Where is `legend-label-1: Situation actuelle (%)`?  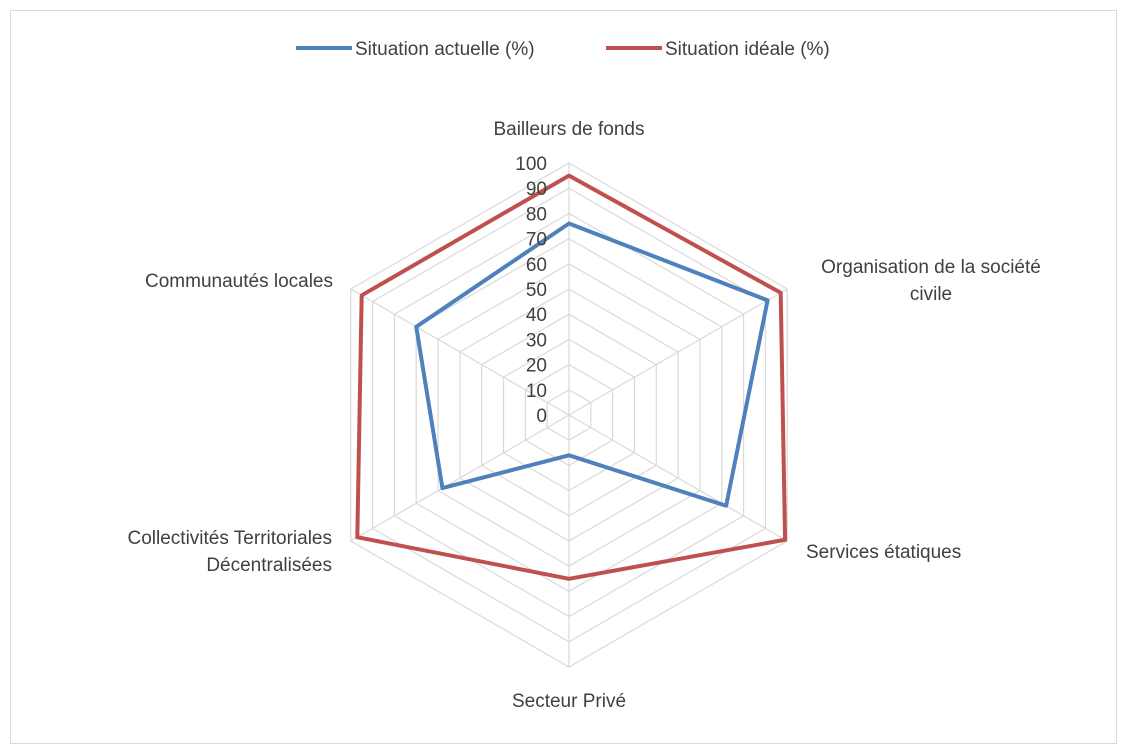
legend-label-1: Situation actuelle (%) is located at coordinates (445, 49).